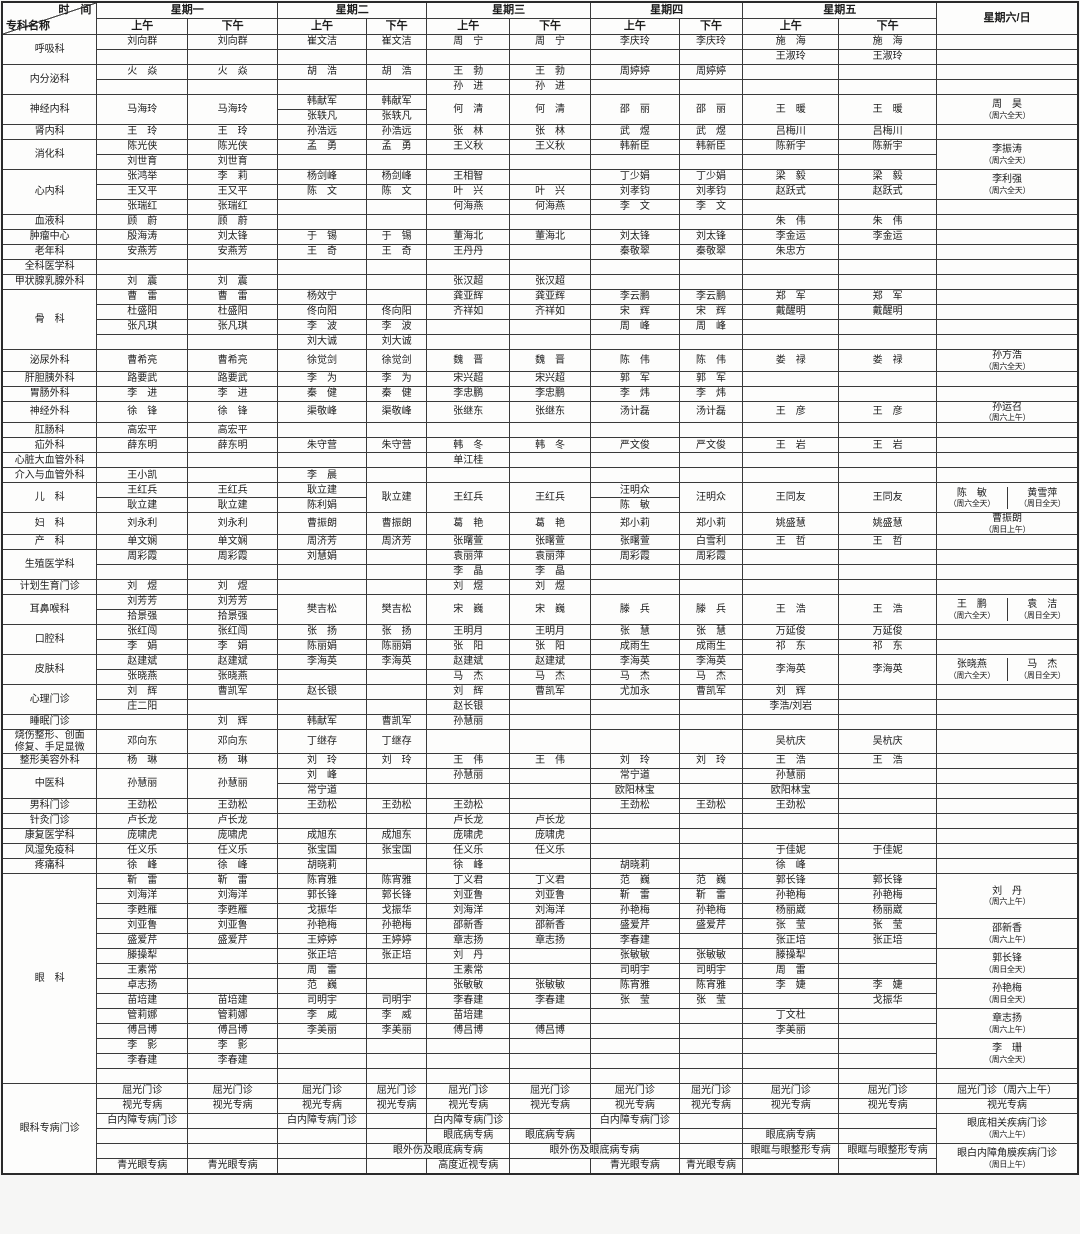 This screenshot has width=1080, height=1234. I want to click on schedule-cell: 常宁道, so click(634, 776).